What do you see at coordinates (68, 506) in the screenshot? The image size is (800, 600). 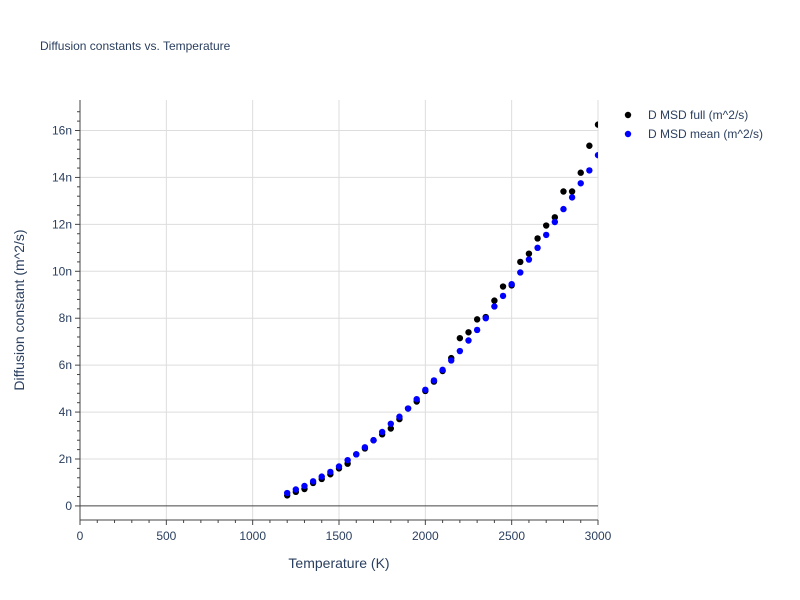 I see `y-tick-label: 0` at bounding box center [68, 506].